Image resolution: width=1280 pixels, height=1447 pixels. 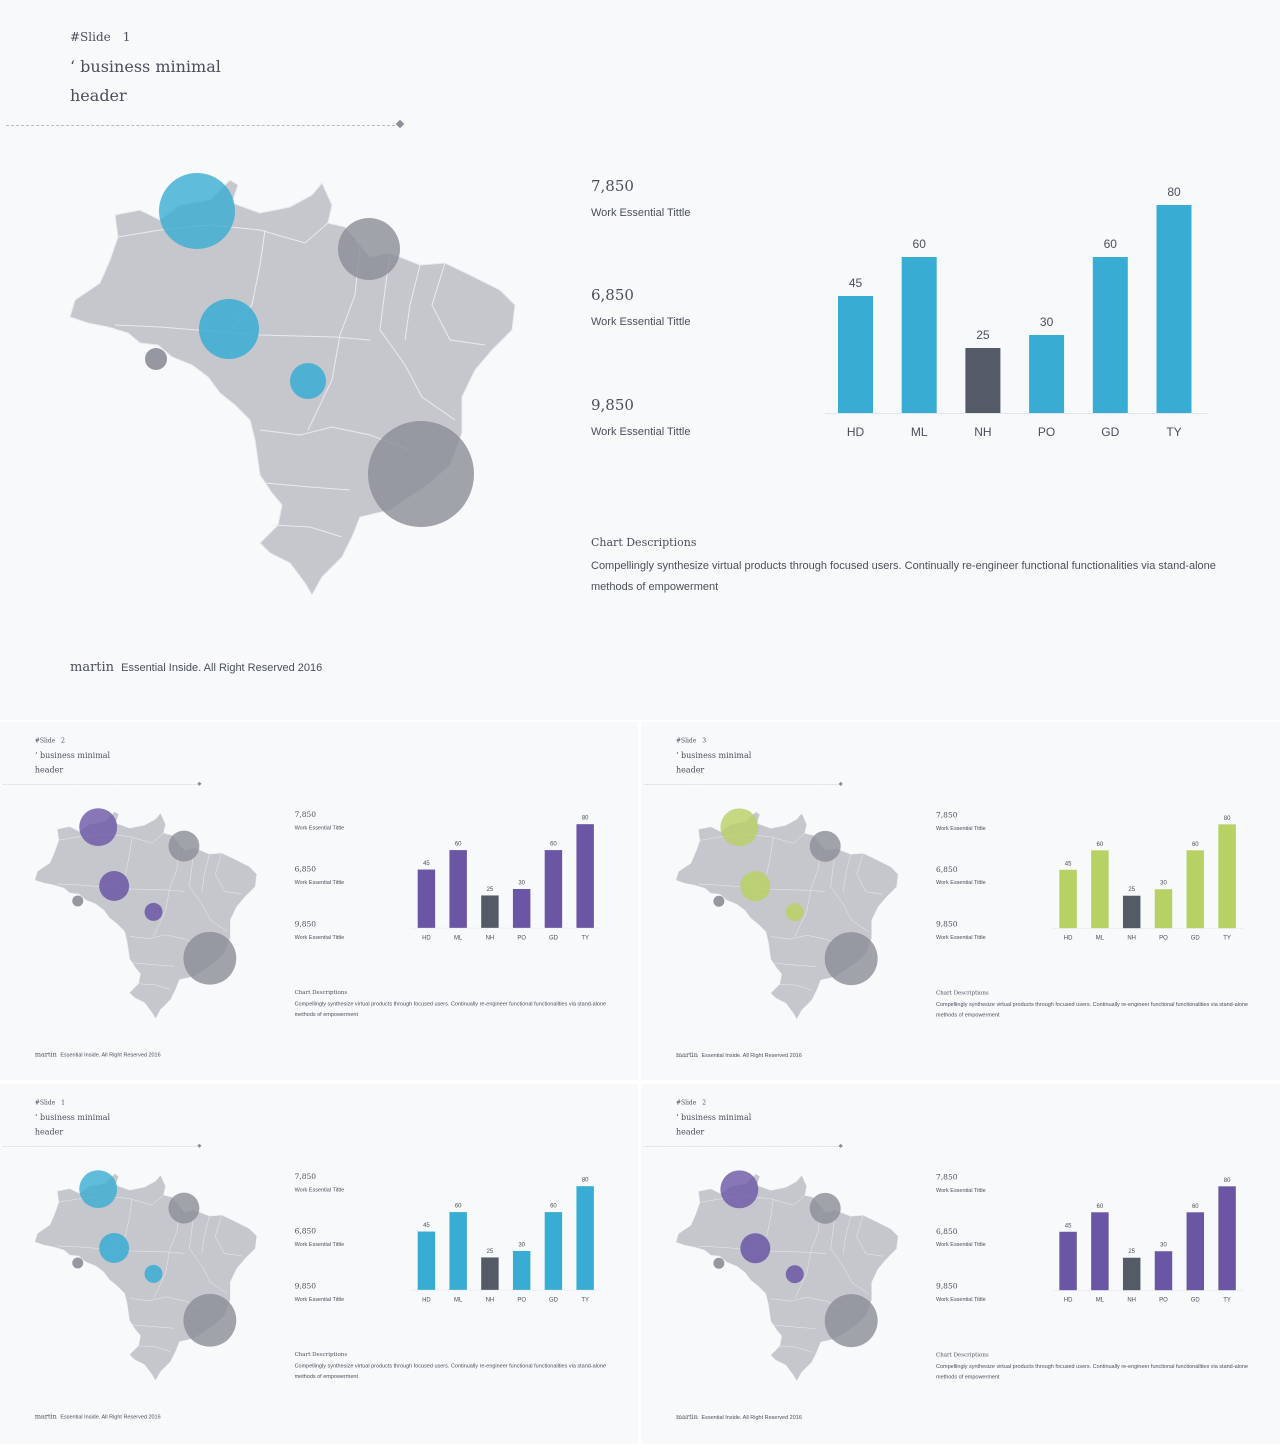 I want to click on slide-number: #Slide 3, so click(x=691, y=740).